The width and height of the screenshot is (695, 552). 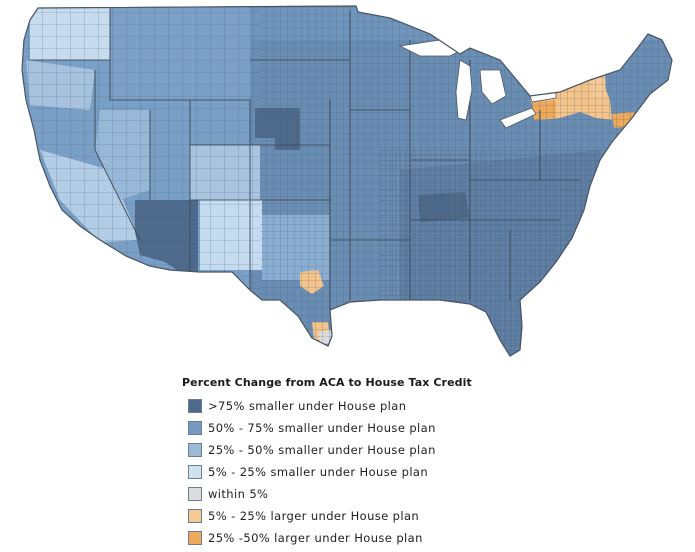 I want to click on legend-label: 5% - 25% smaller under House plan, so click(x=318, y=472).